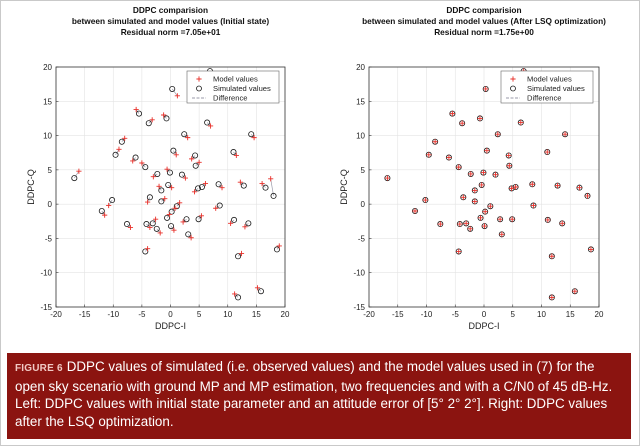 The height and width of the screenshot is (446, 640). Describe the element at coordinates (170, 326) in the screenshot. I see `x-axis-label: DDPC-I` at that location.